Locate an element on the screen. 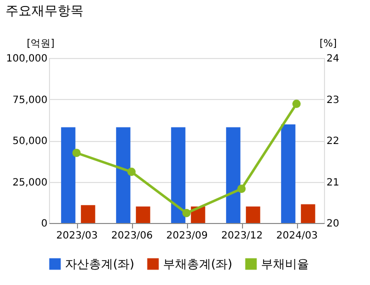  x-tick-label: 2023/09 is located at coordinates (187, 236).